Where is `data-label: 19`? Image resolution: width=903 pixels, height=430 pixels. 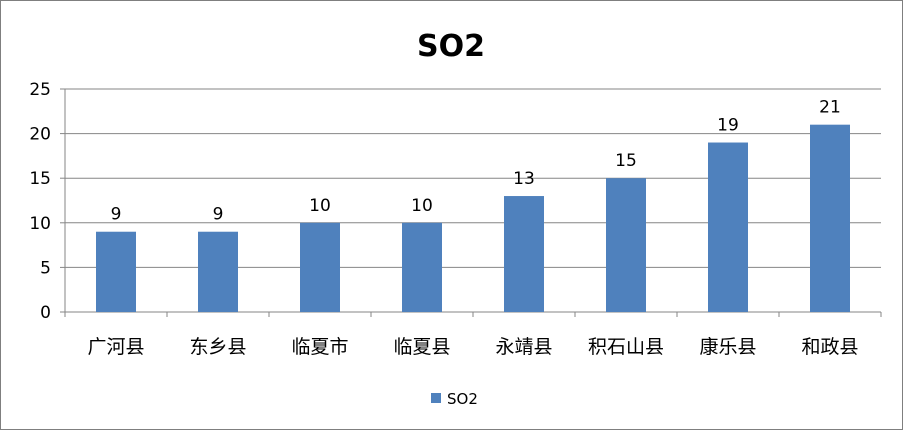 data-label: 19 is located at coordinates (728, 126).